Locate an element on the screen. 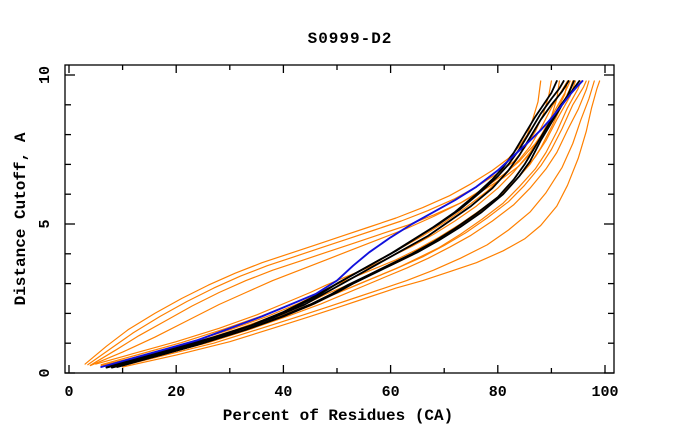  y-tick-label: 10 is located at coordinates (45, 75).